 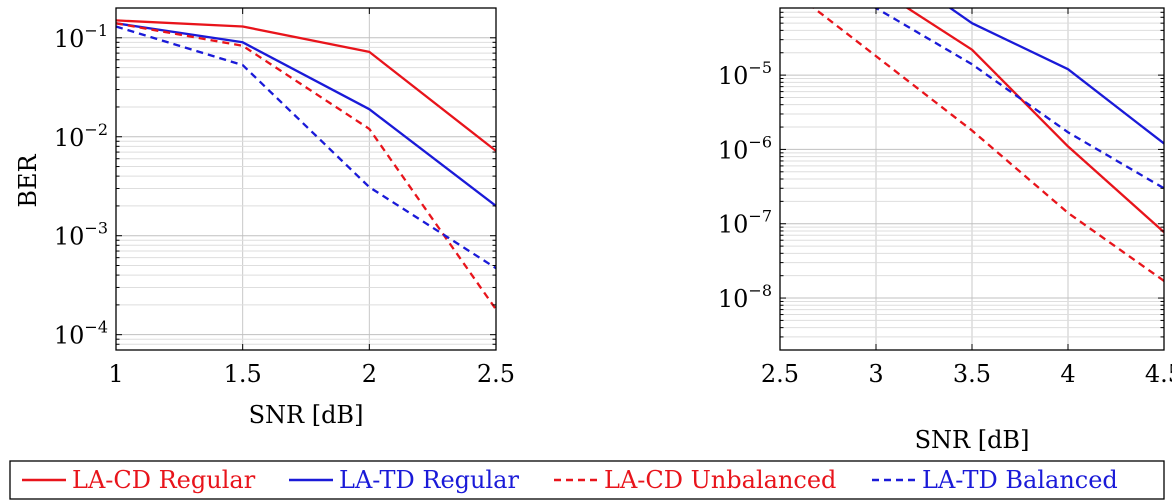 What do you see at coordinates (1020, 480) in the screenshot?
I see `legend-label: LA-TD Balanced` at bounding box center [1020, 480].